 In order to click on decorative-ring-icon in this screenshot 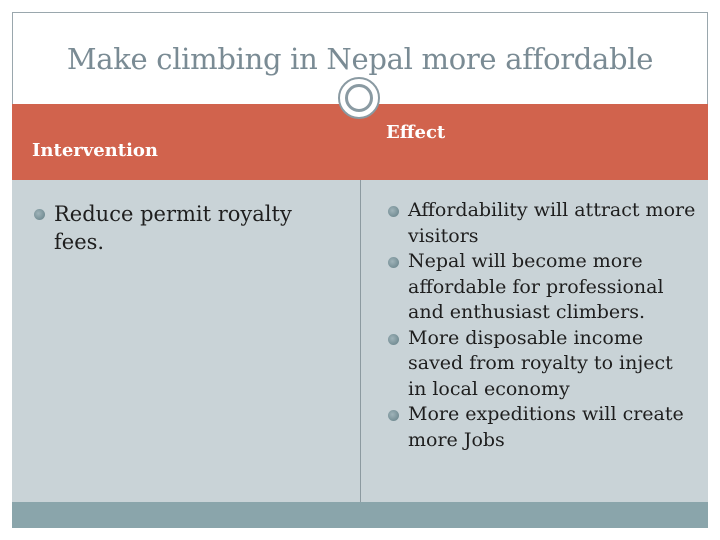, I will do `click(359, 98)`.